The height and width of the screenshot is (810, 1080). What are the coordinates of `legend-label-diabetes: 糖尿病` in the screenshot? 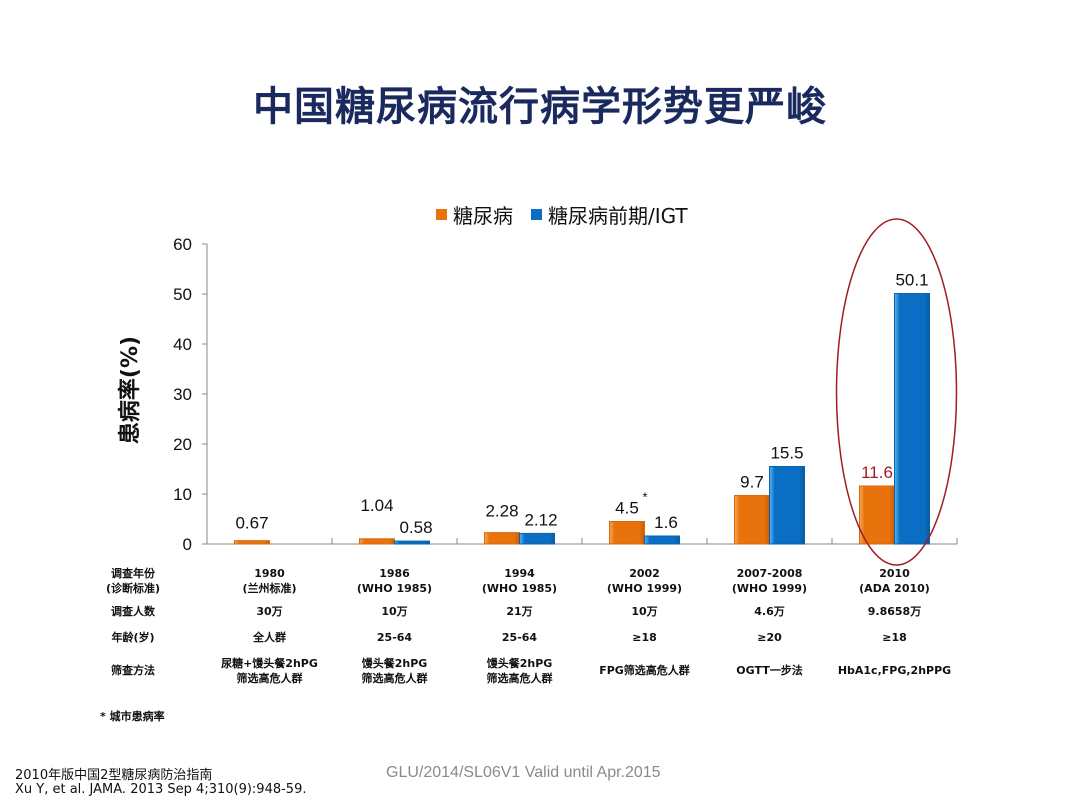 It's located at (483, 216).